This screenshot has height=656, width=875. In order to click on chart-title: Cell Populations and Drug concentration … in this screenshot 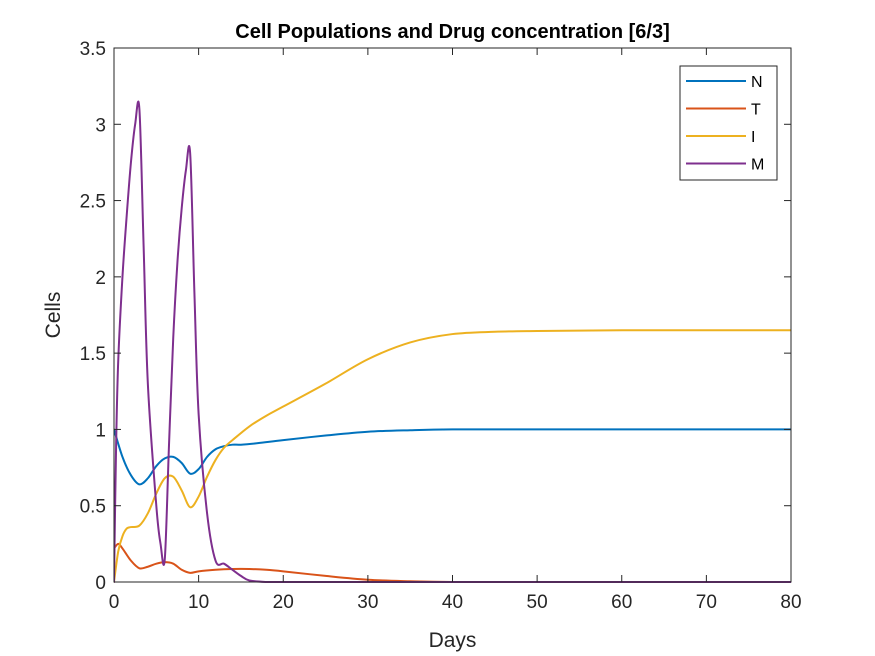, I will do `click(452, 32)`.